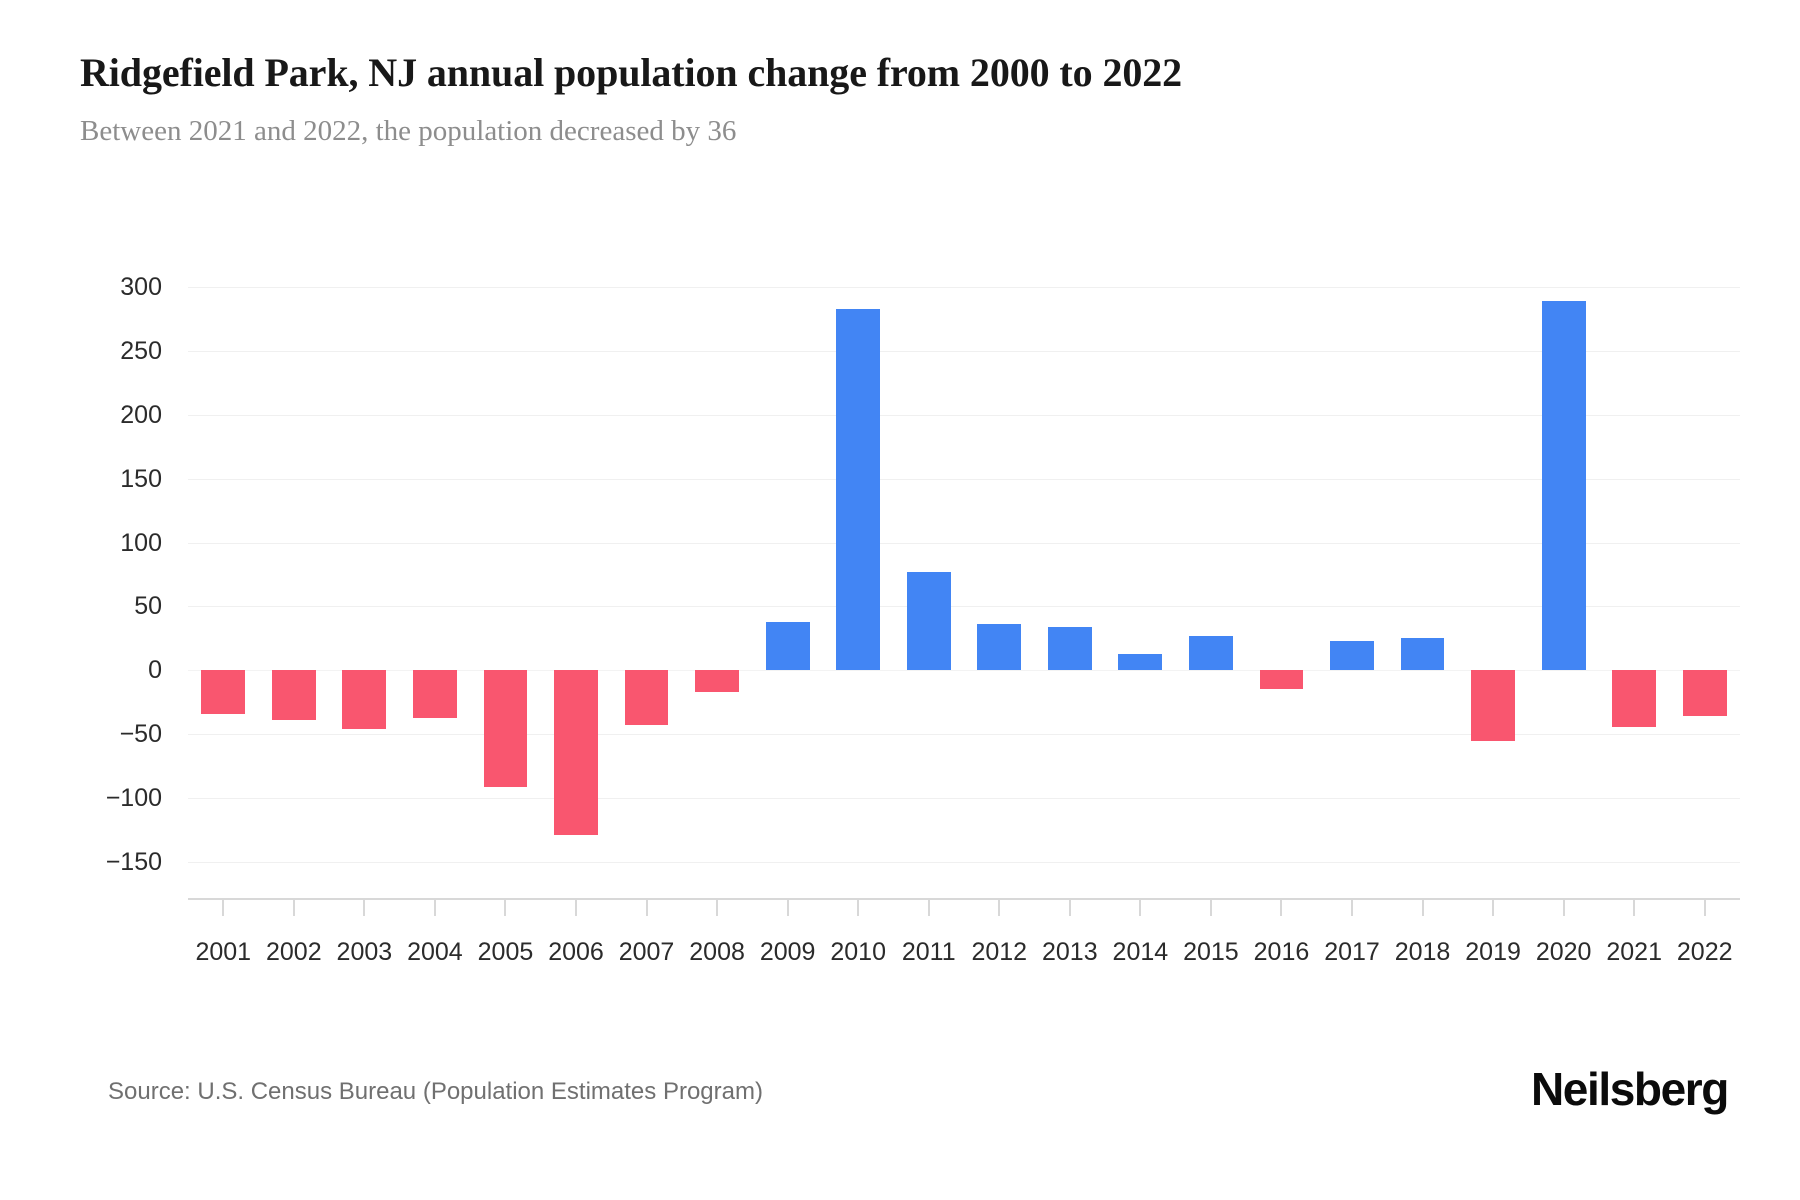  What do you see at coordinates (1140, 662) in the screenshot?
I see `bar-2014` at bounding box center [1140, 662].